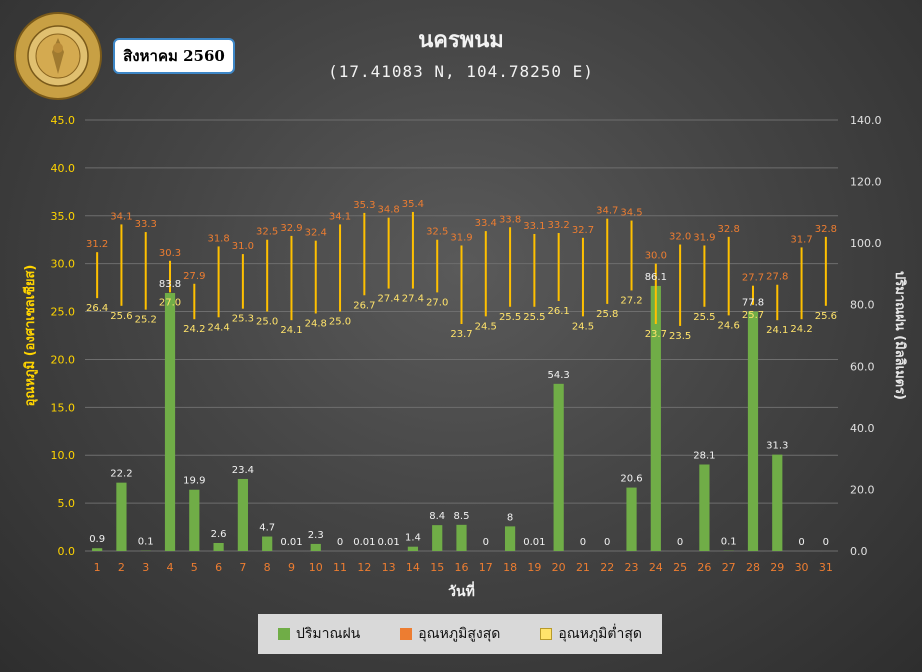  I want to click on x-axis-tick-label: 8, so click(267, 567).